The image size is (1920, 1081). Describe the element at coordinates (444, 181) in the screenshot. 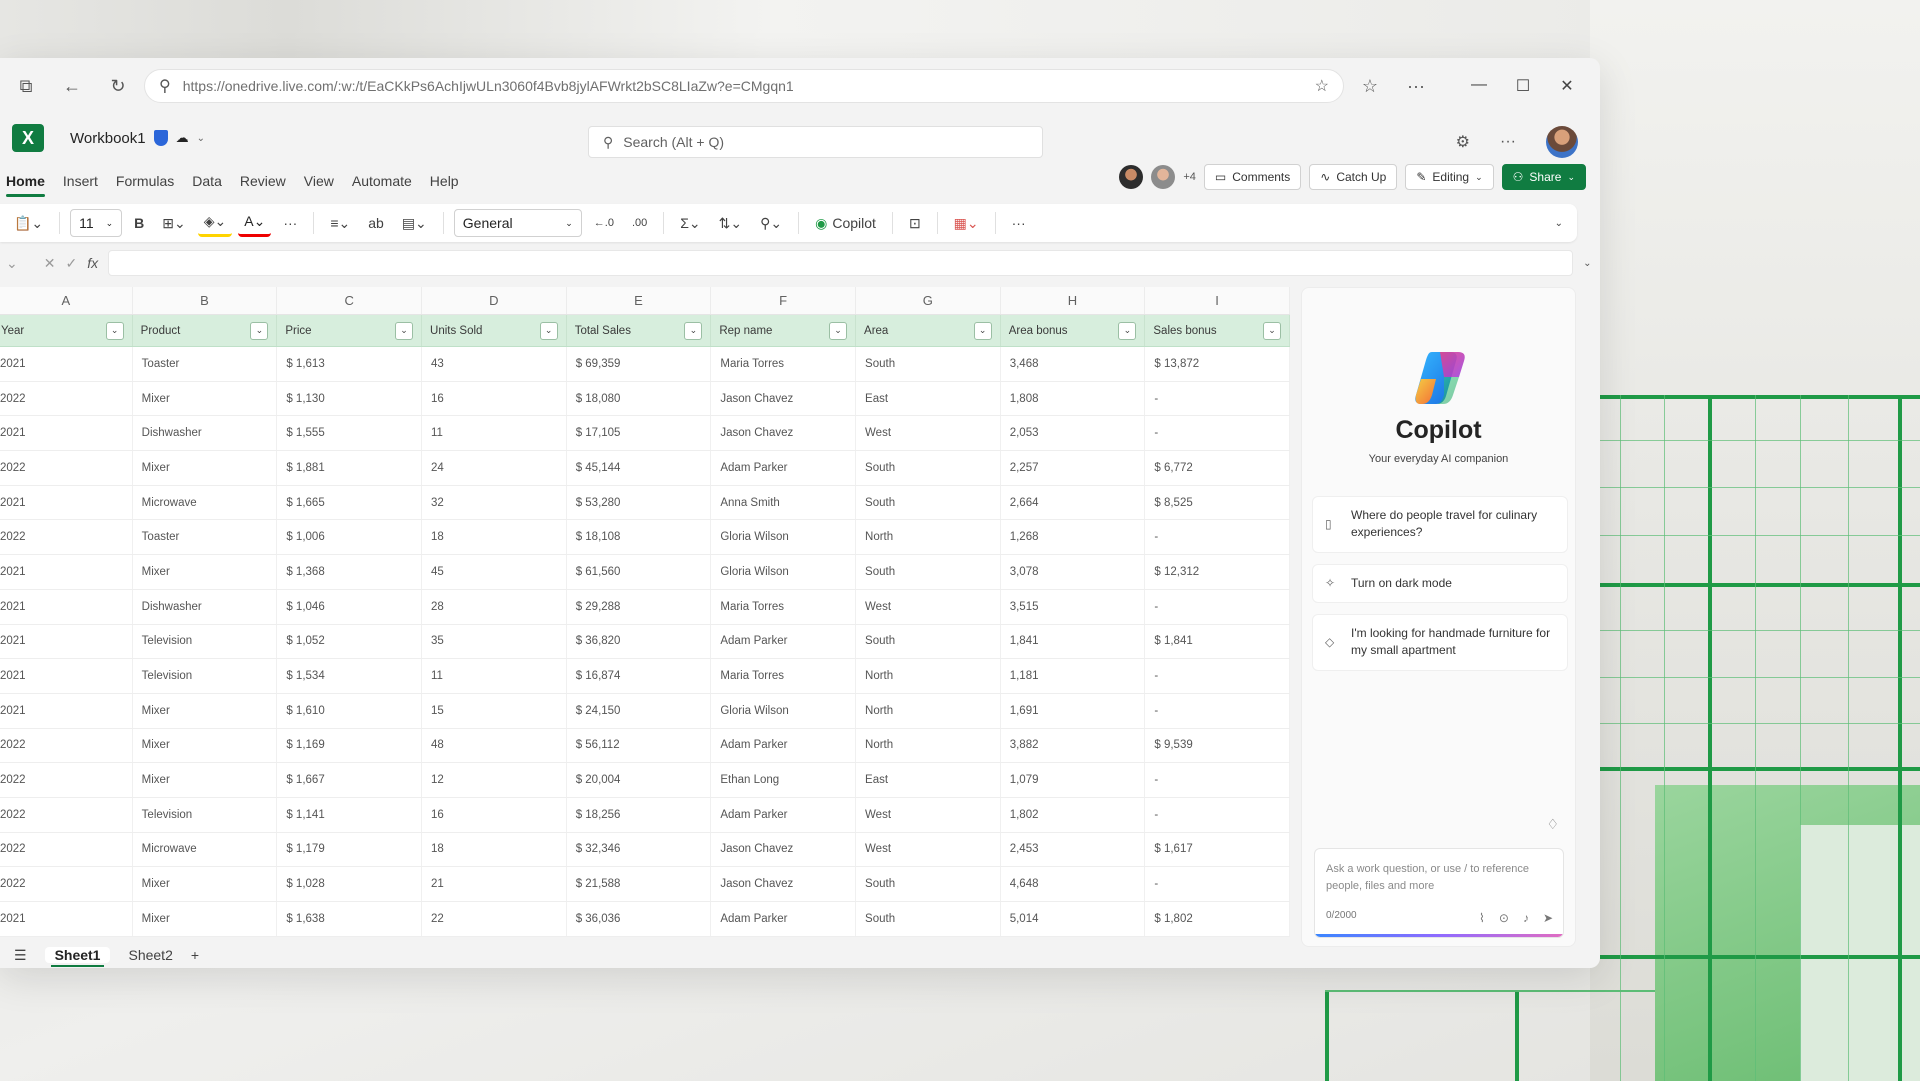

I see `tab-help: Help` at that location.